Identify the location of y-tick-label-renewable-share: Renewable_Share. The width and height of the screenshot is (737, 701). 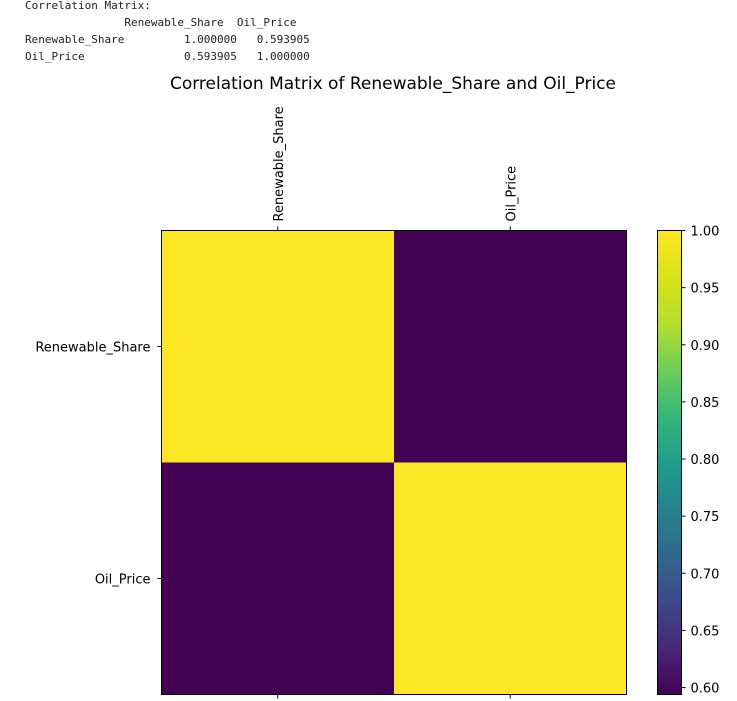
(92, 348).